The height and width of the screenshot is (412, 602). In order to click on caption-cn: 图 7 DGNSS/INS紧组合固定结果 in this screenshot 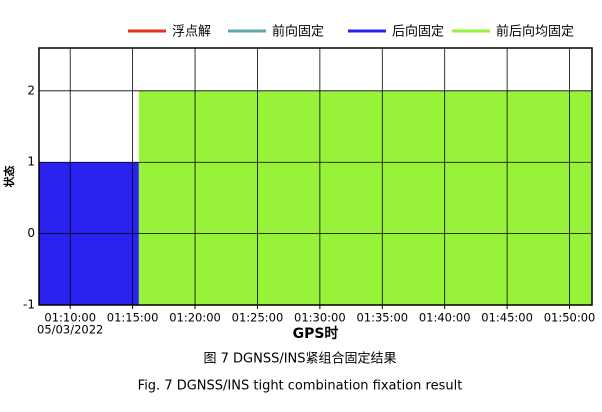, I will do `click(299, 359)`.